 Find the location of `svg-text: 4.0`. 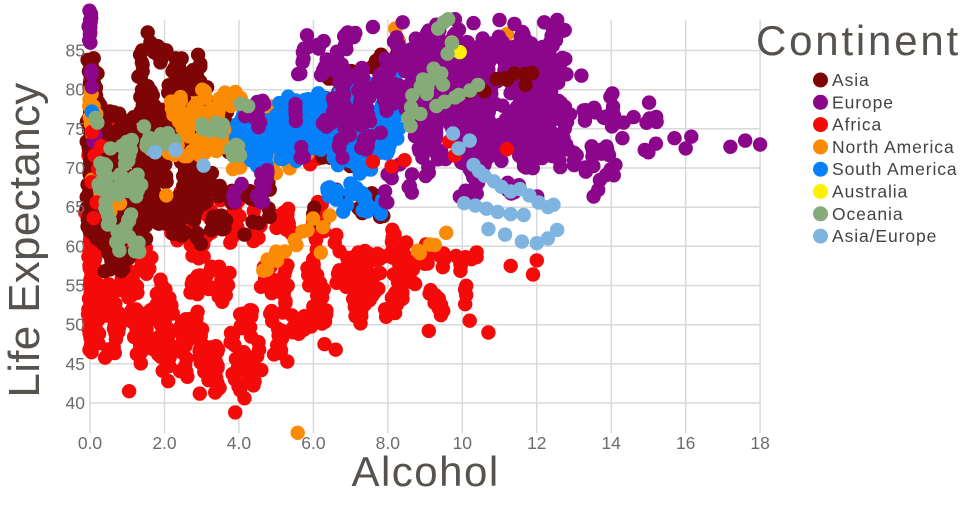

svg-text: 4.0 is located at coordinates (239, 443).